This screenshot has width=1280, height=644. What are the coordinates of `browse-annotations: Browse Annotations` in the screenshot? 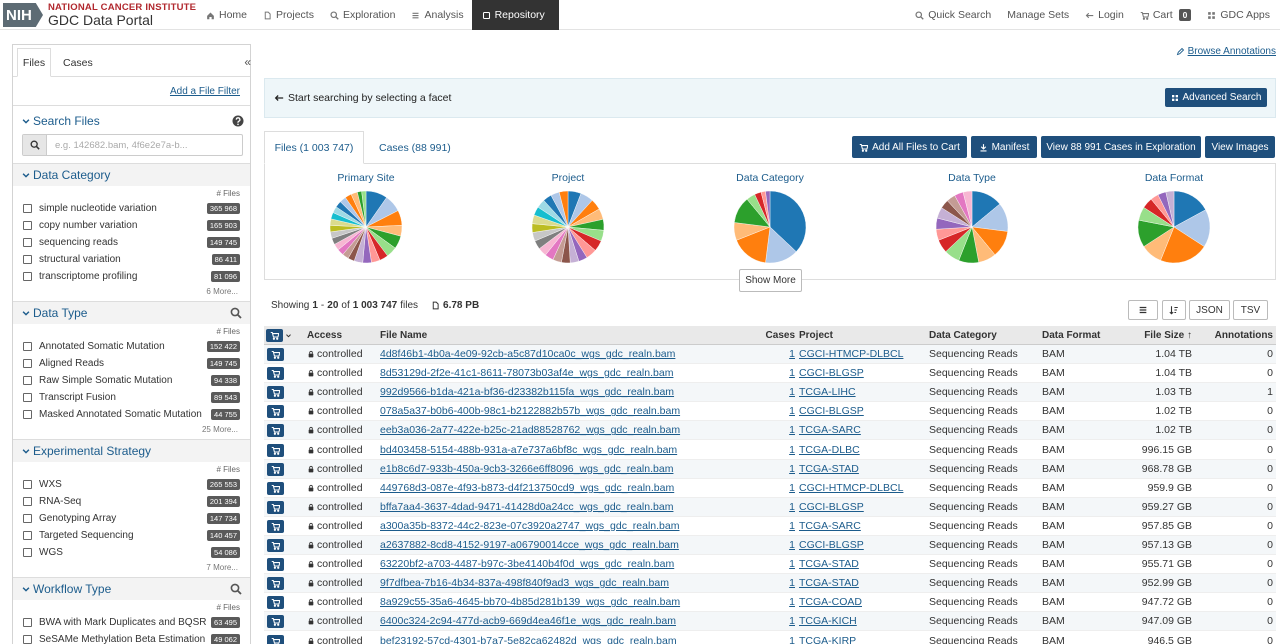 It's located at (1226, 51).